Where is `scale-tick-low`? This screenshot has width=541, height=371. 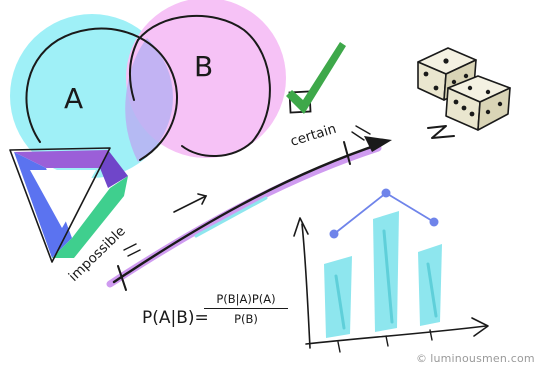 scale-tick-low is located at coordinates (122, 278).